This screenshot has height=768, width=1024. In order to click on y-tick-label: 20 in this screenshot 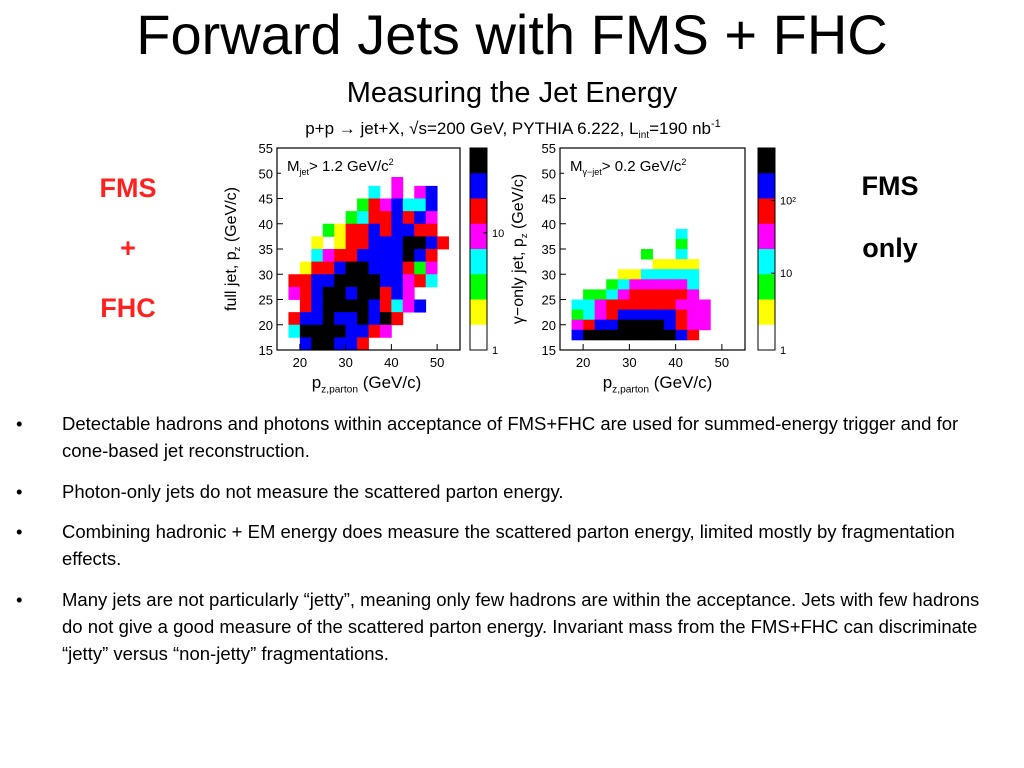, I will do `click(549, 325)`.